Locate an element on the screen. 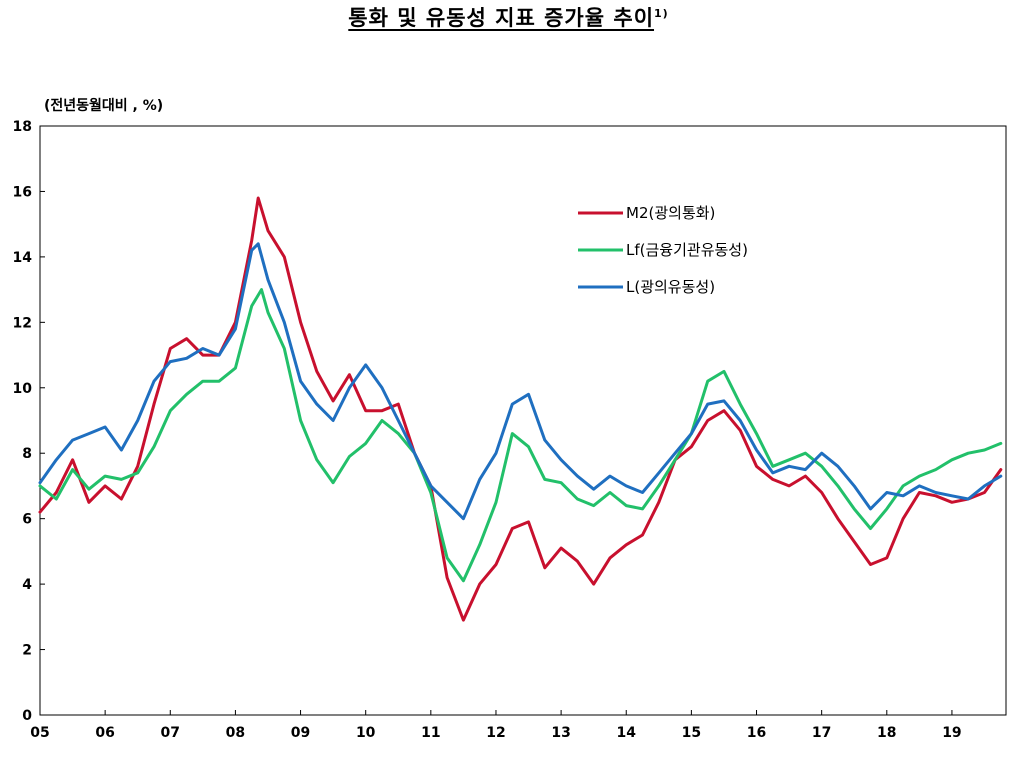 The width and height of the screenshot is (1017, 761). x-tick-label: 15 is located at coordinates (691, 733).